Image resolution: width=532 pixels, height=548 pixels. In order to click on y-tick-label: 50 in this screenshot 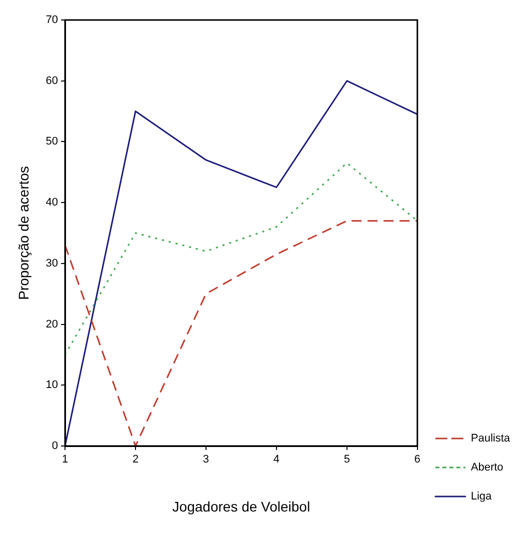, I will do `click(52, 142)`.